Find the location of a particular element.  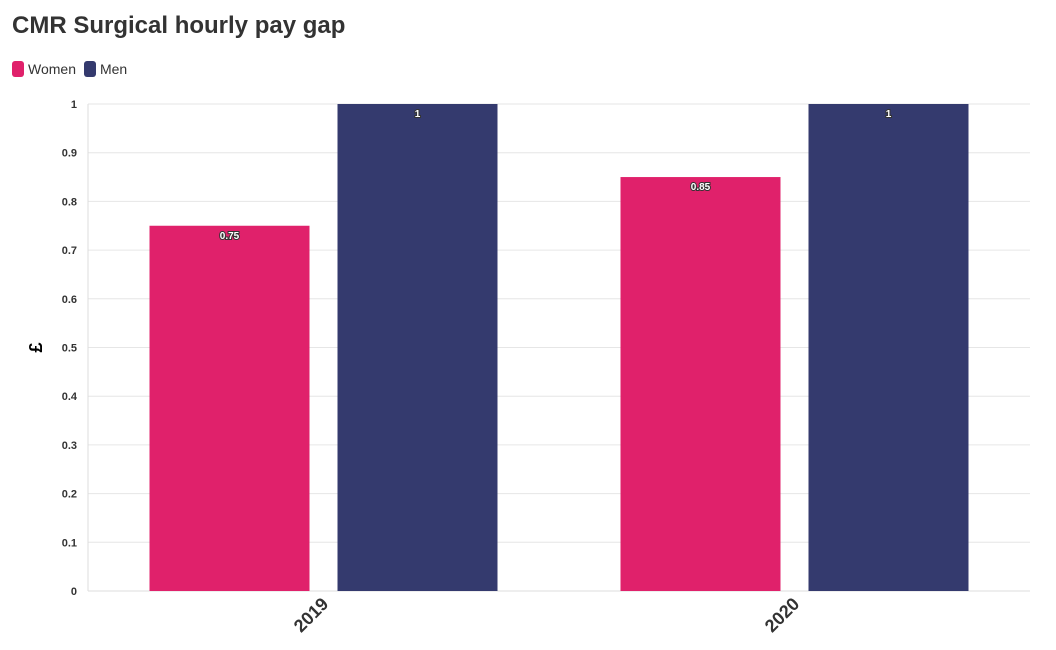

chart-title: CMR Surgical hourly pay gap is located at coordinates (179, 25).